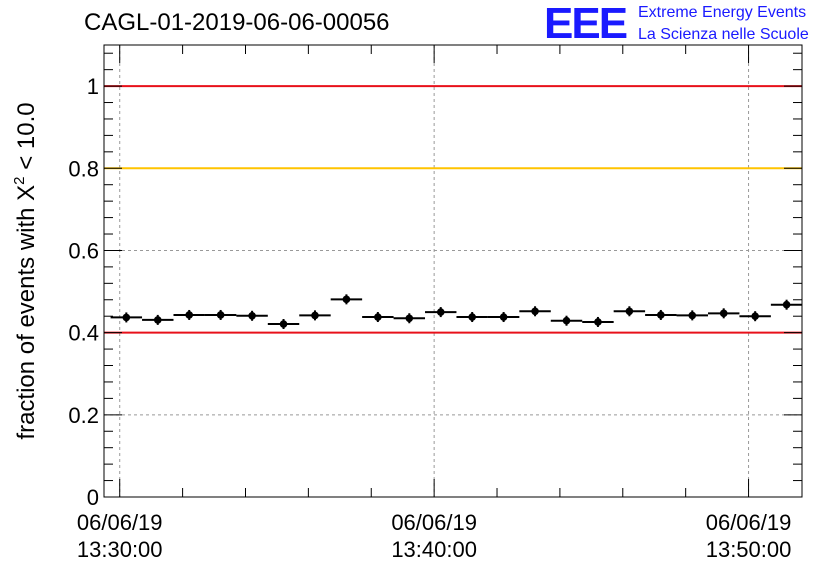 The width and height of the screenshot is (836, 572). Describe the element at coordinates (434, 549) in the screenshot. I see `x-tick-label-time: 13:40:00` at that location.